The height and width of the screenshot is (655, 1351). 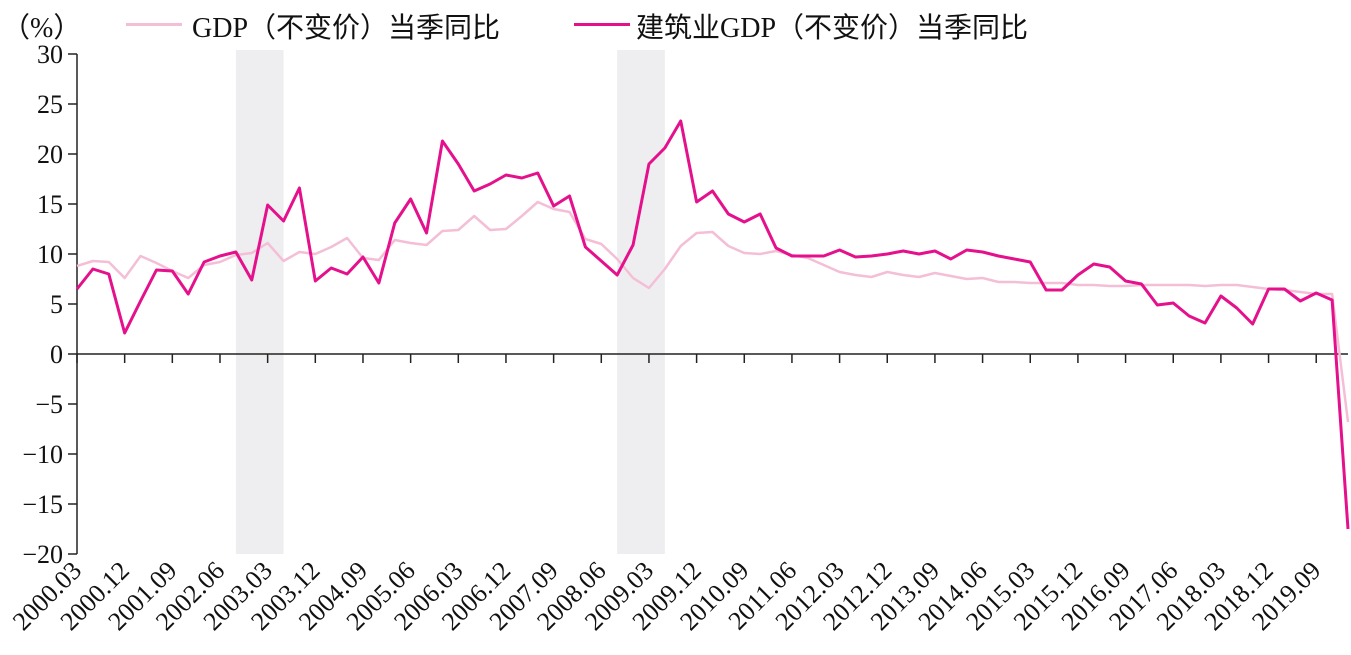 What do you see at coordinates (42, 554) in the screenshot?
I see `y-tick-label: −20` at bounding box center [42, 554].